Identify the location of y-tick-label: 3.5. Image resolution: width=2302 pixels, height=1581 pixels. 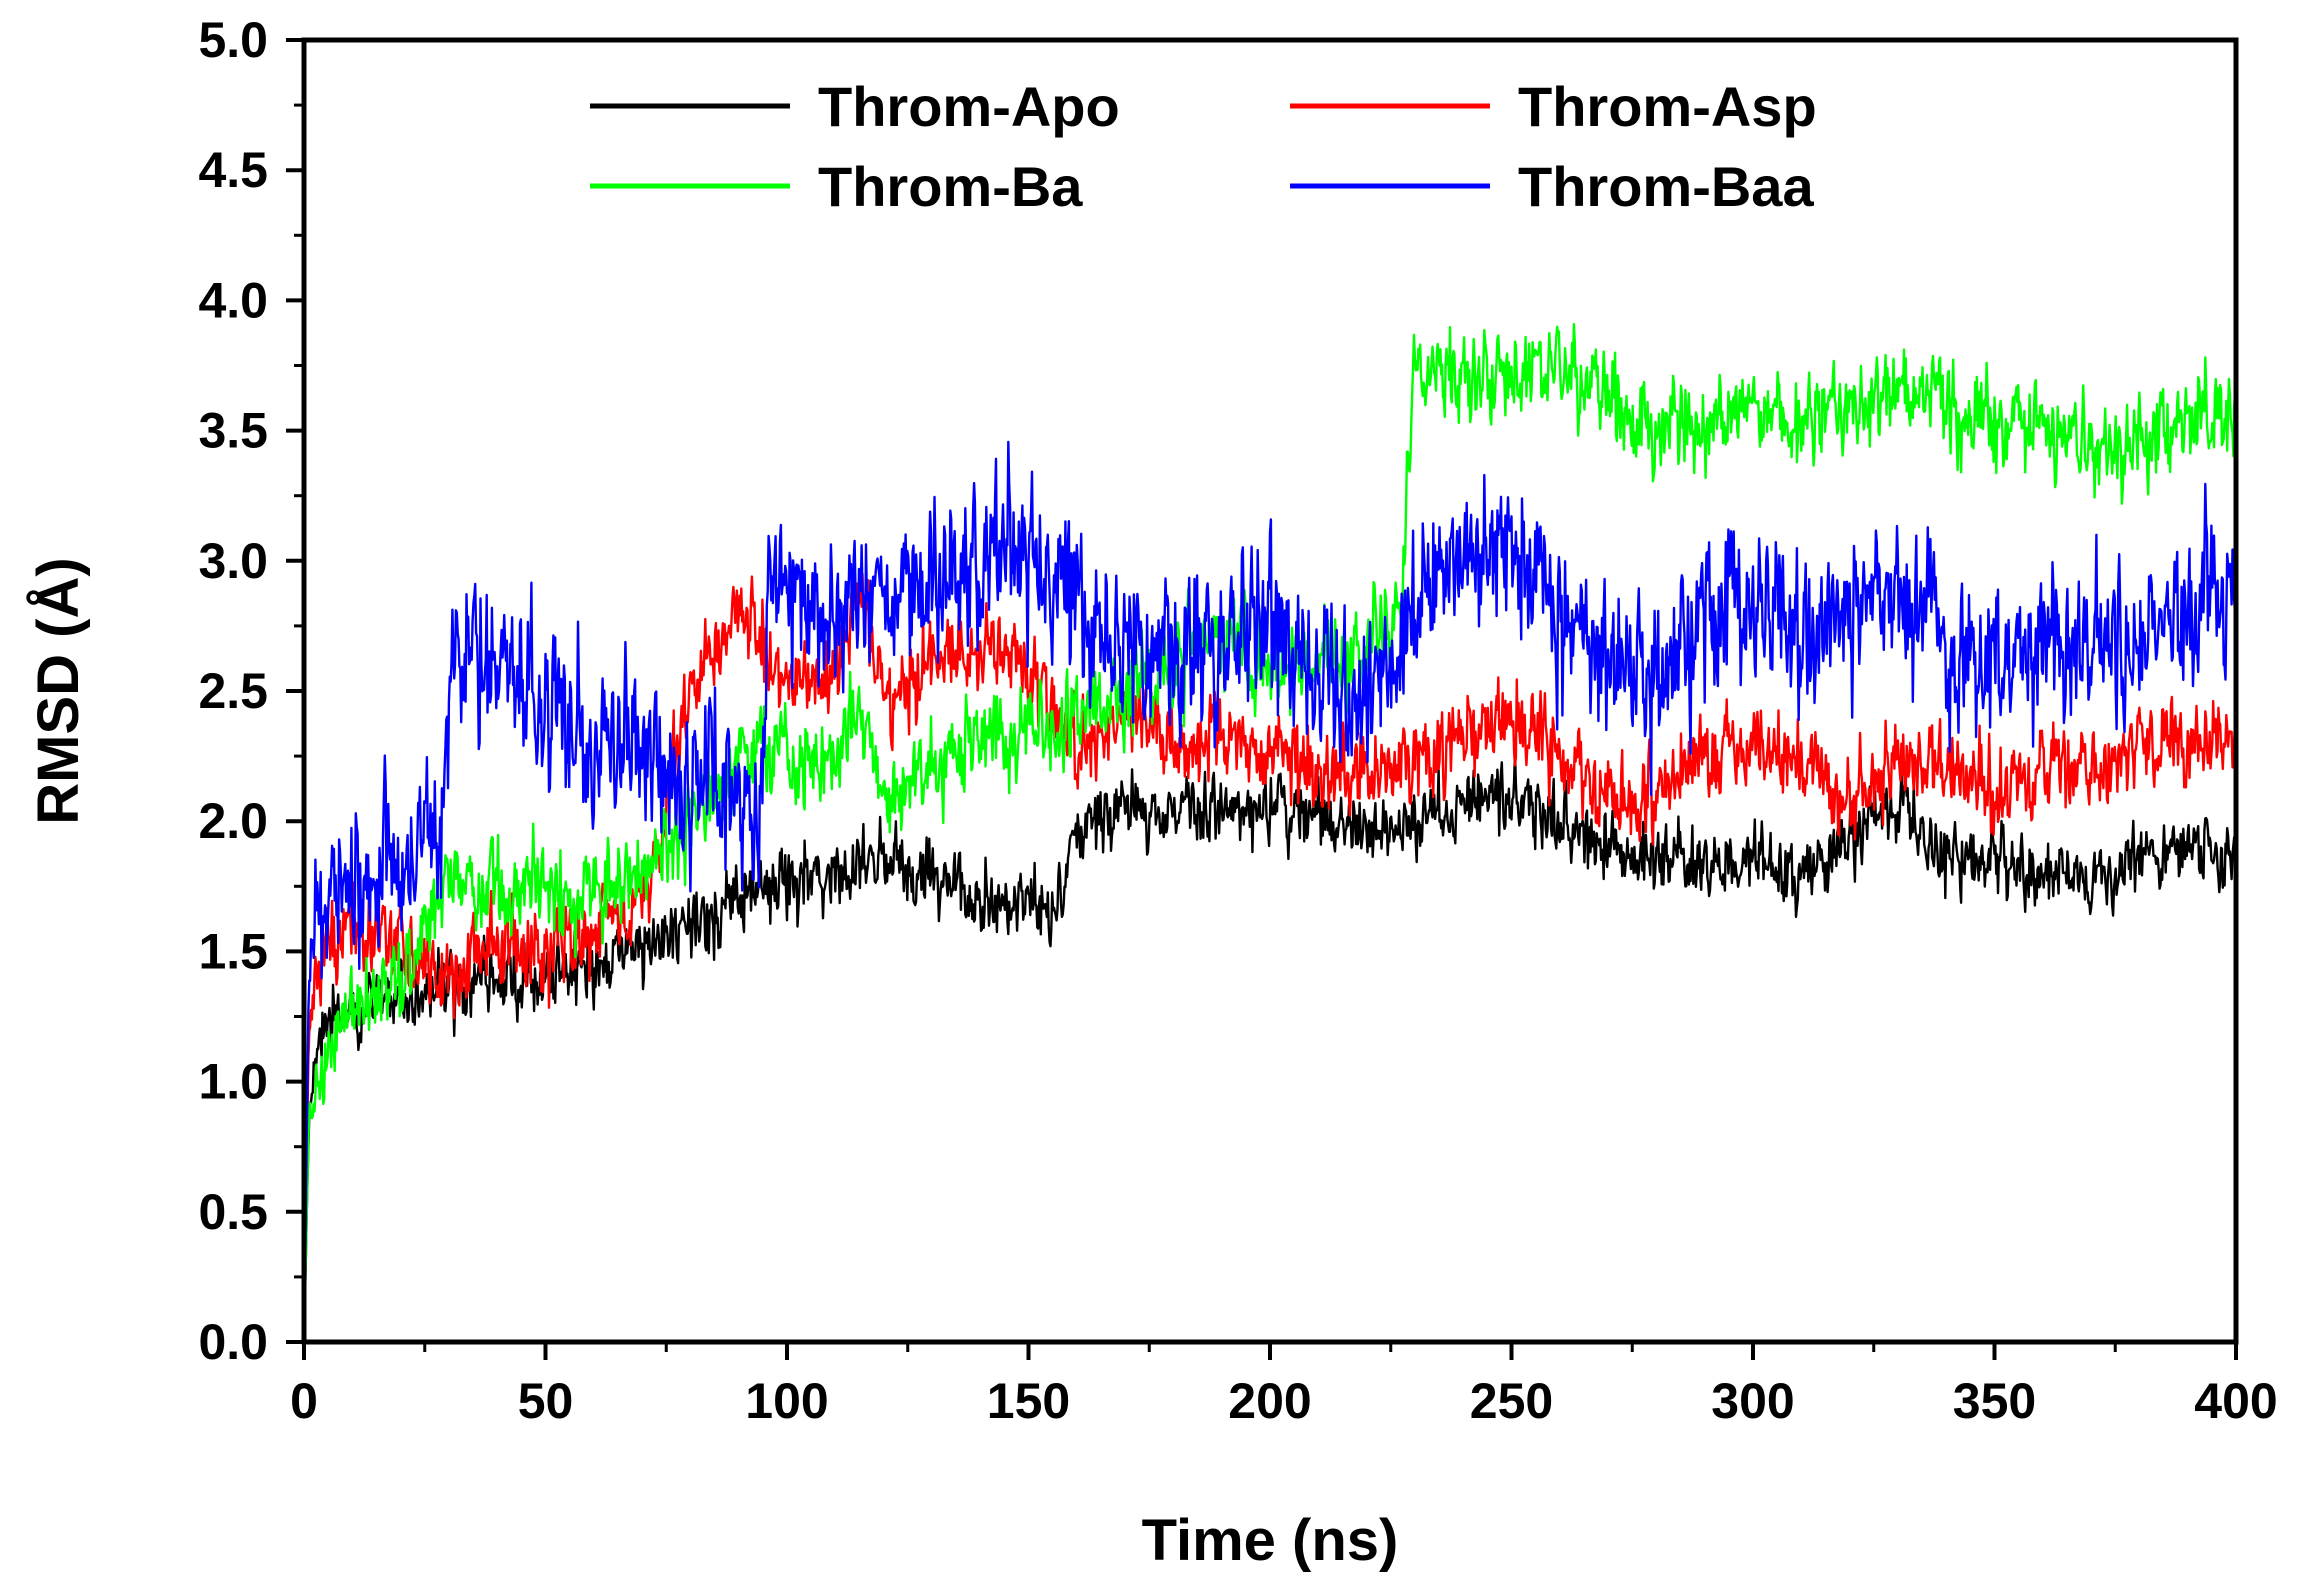
(233, 431).